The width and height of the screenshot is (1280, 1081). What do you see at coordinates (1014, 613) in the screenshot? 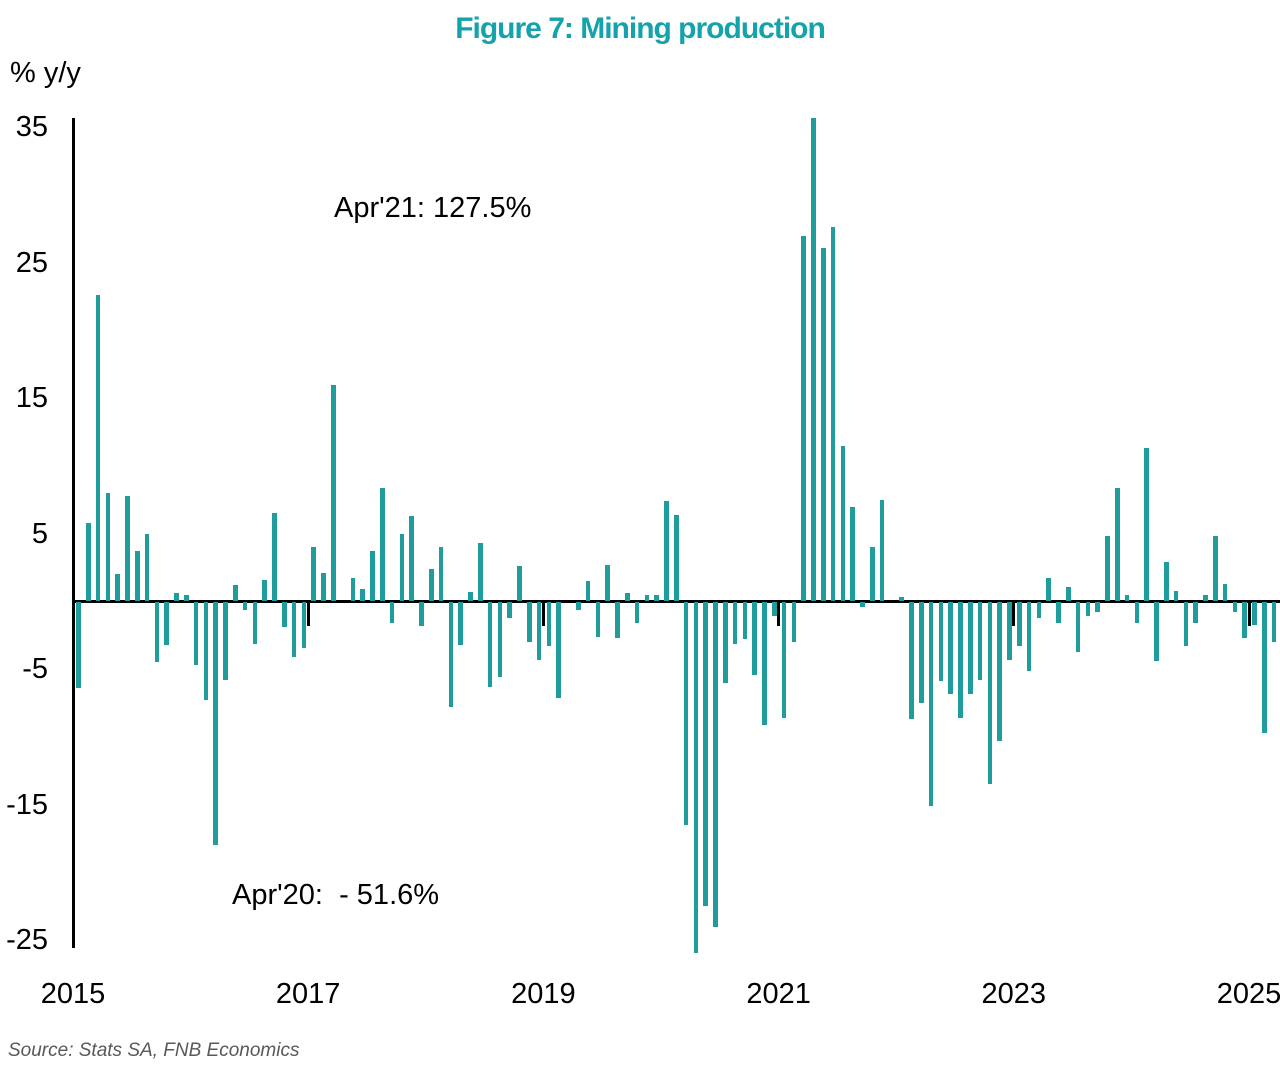
I see `x-tick-mark-2023` at bounding box center [1014, 613].